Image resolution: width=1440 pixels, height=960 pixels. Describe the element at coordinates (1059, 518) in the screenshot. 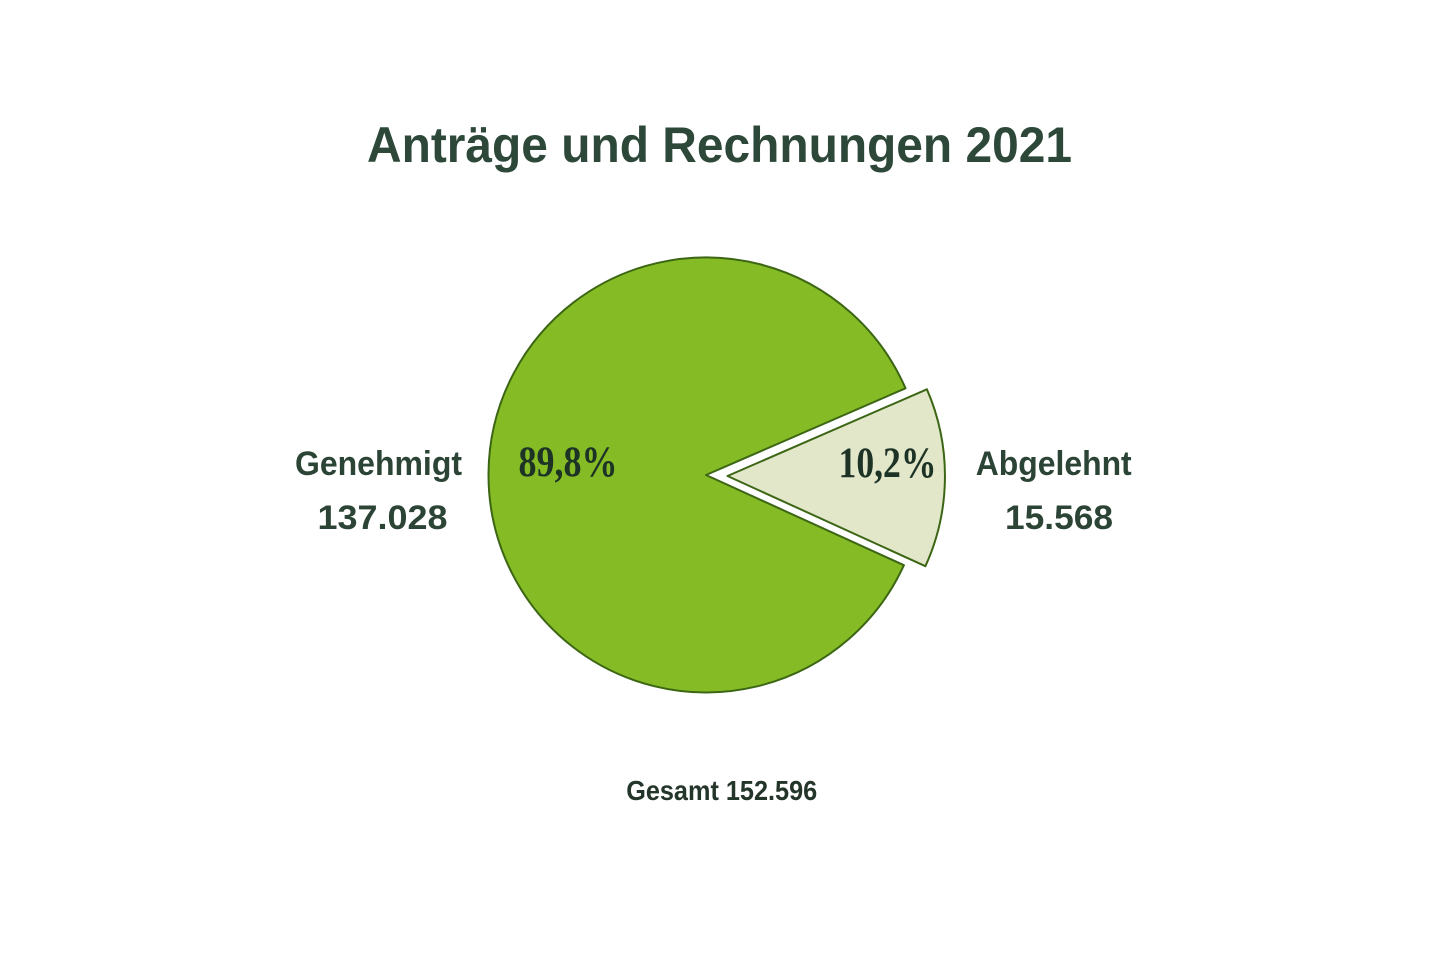

I see `svg-text: 15.568` at that location.